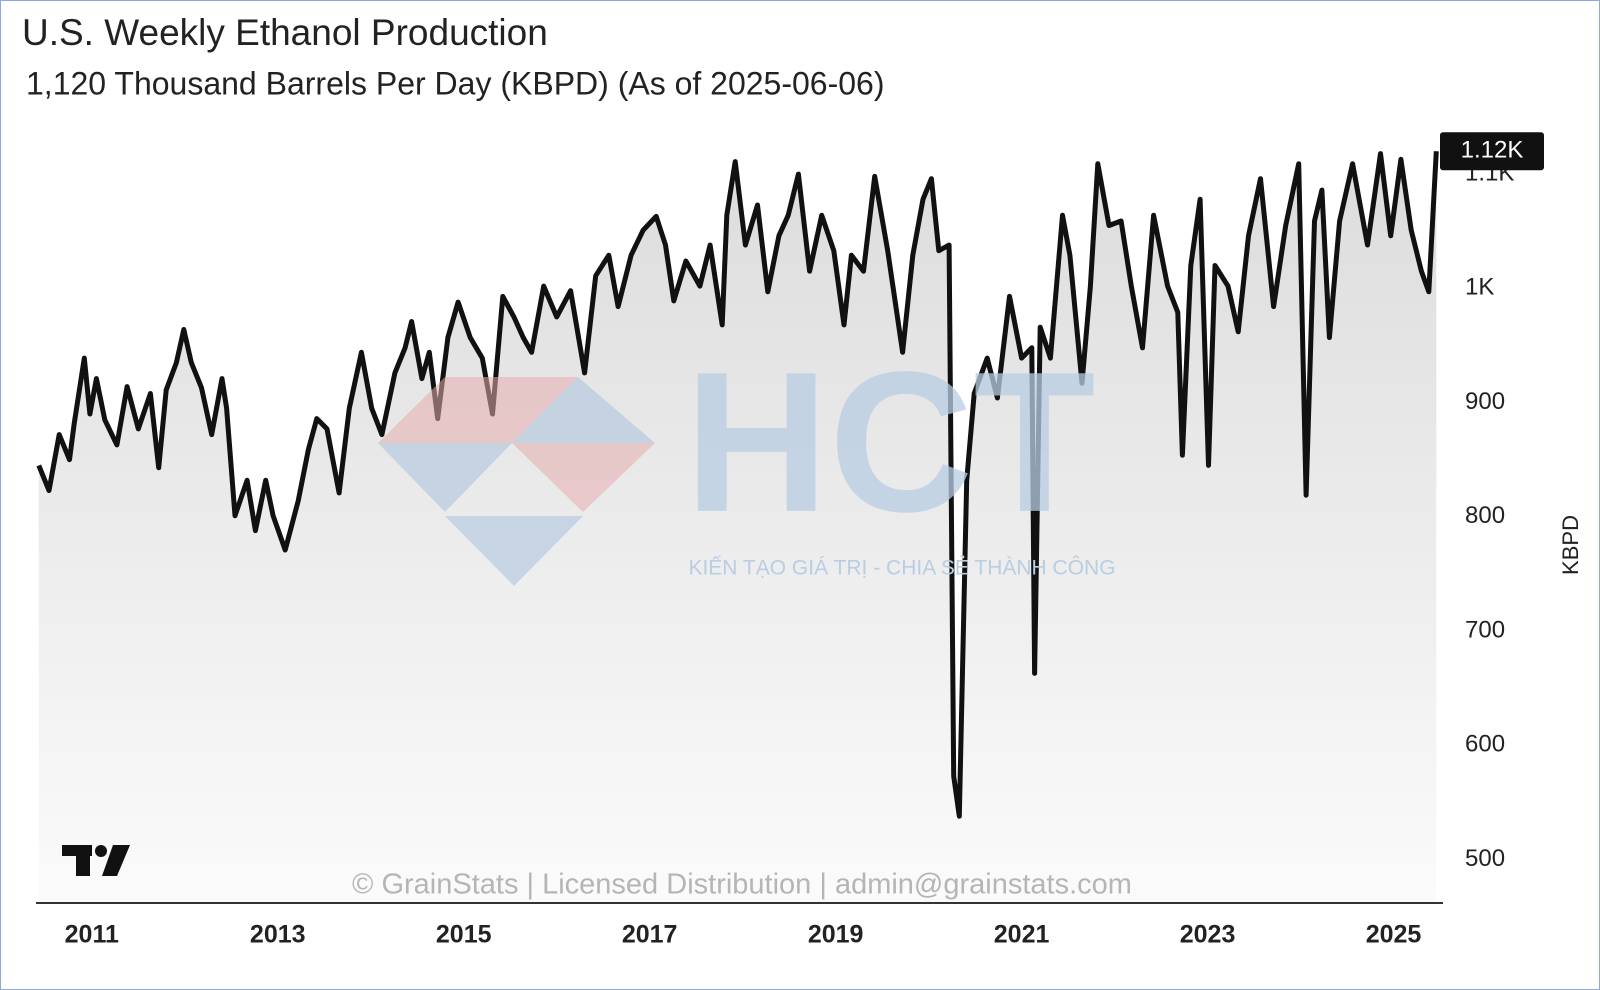  Describe the element at coordinates (650, 935) in the screenshot. I see `x-tick-label: 2017` at that location.